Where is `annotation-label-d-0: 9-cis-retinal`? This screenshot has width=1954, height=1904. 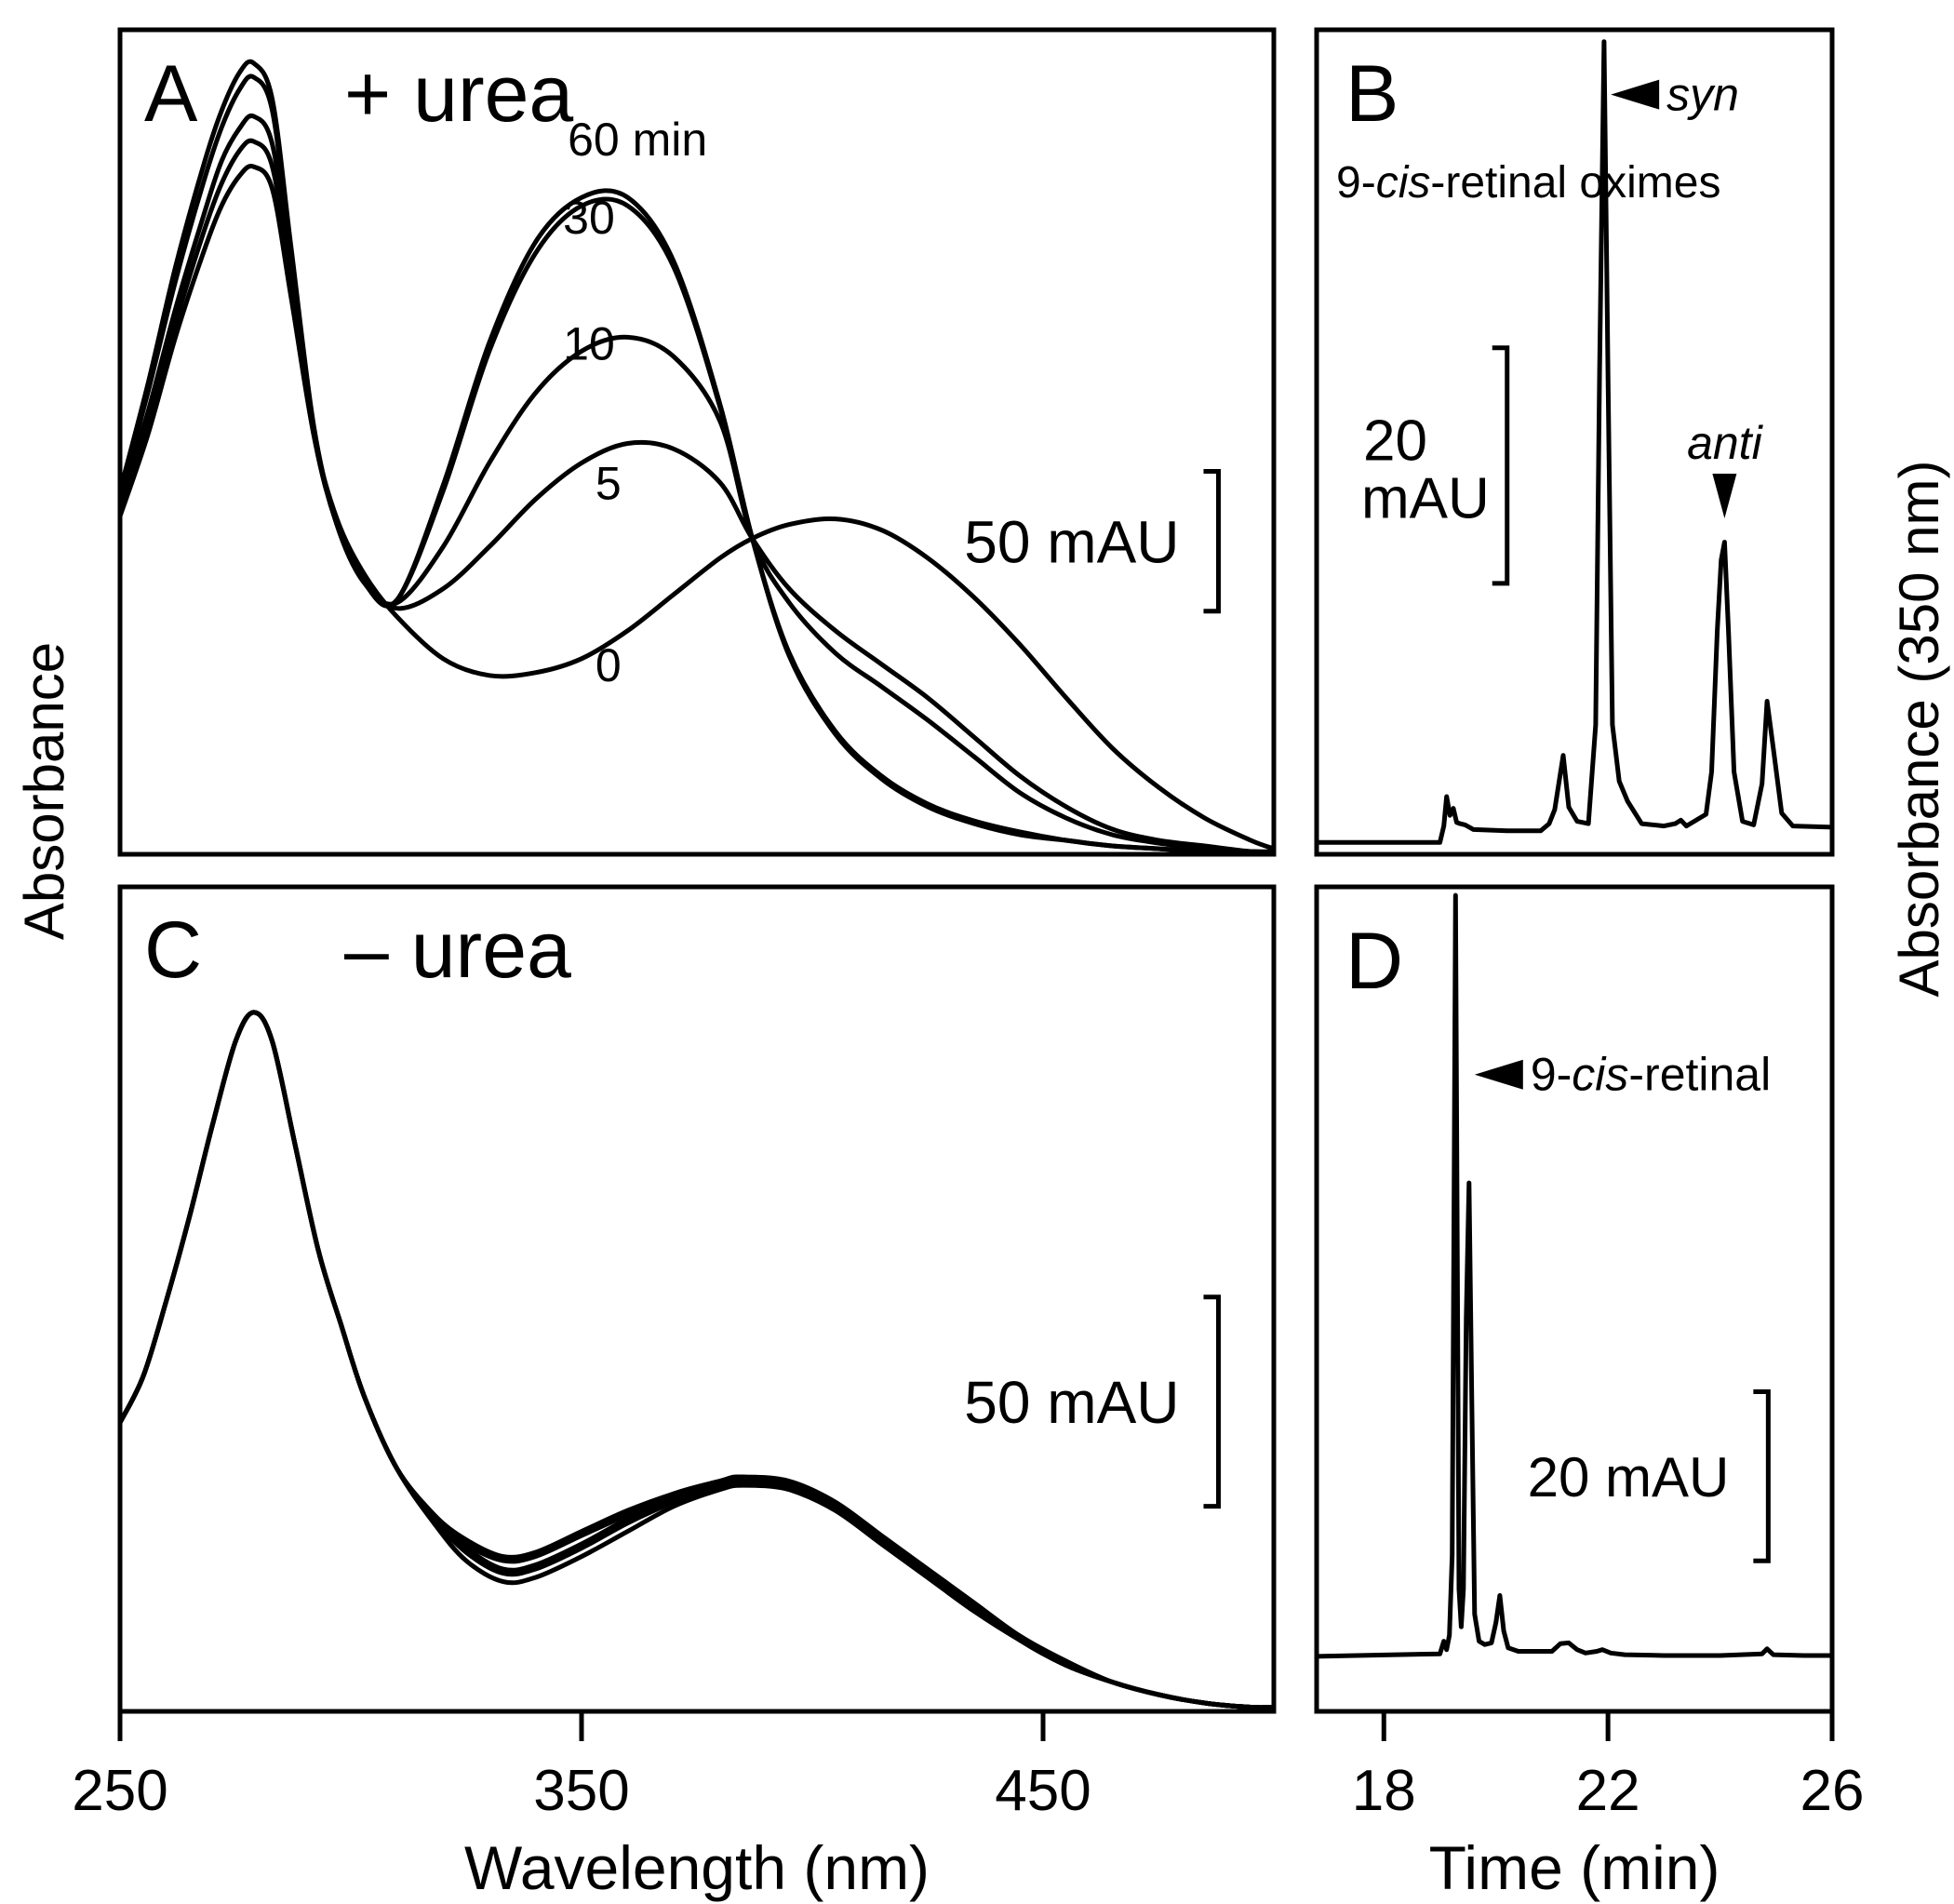
annotation-label-d-0: 9-cis-retinal is located at coordinates (1651, 1075).